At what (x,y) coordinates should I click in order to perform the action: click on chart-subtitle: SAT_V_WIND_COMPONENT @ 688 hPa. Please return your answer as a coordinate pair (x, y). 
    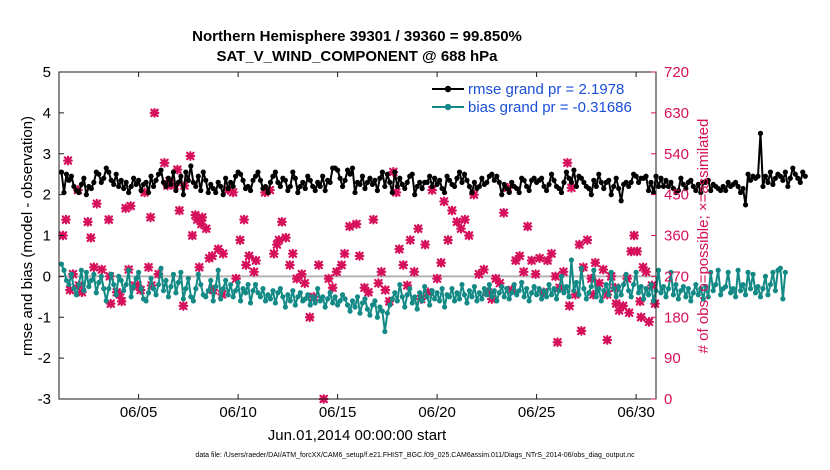
    Looking at the image, I should click on (357, 56).